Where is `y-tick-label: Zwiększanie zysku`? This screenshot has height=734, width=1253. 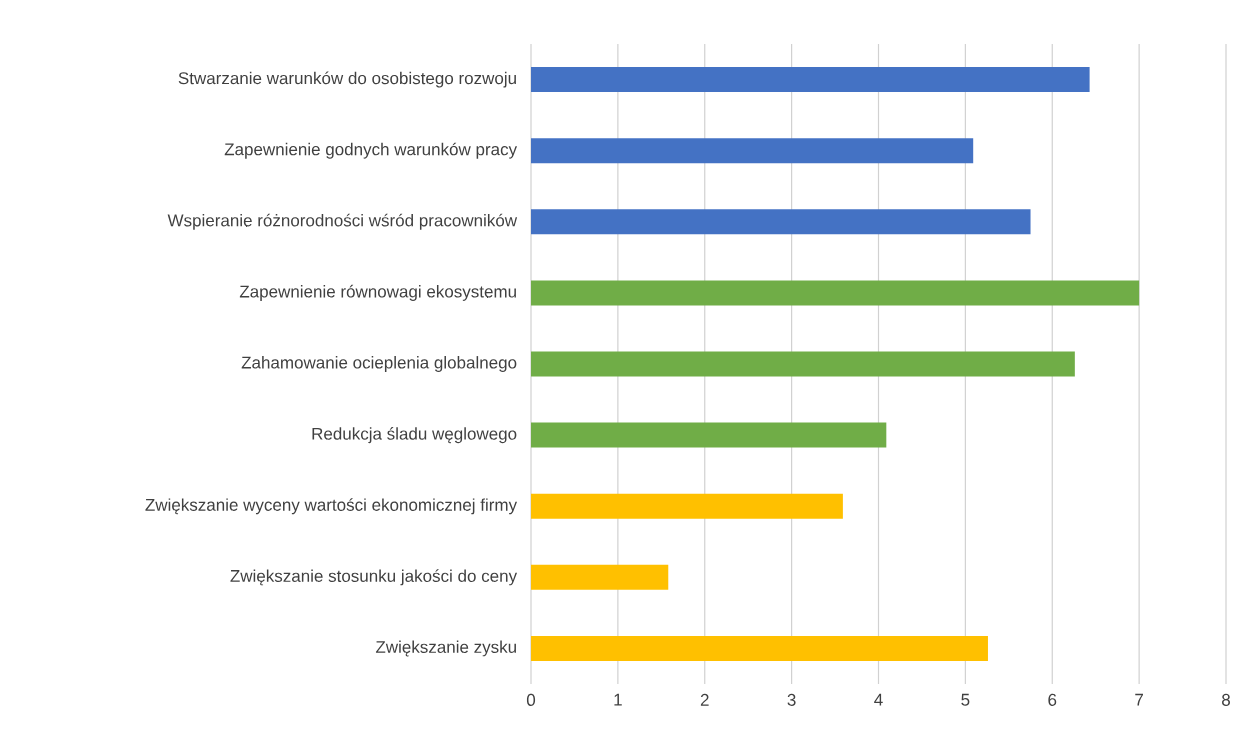 y-tick-label: Zwiększanie zysku is located at coordinates (445, 648).